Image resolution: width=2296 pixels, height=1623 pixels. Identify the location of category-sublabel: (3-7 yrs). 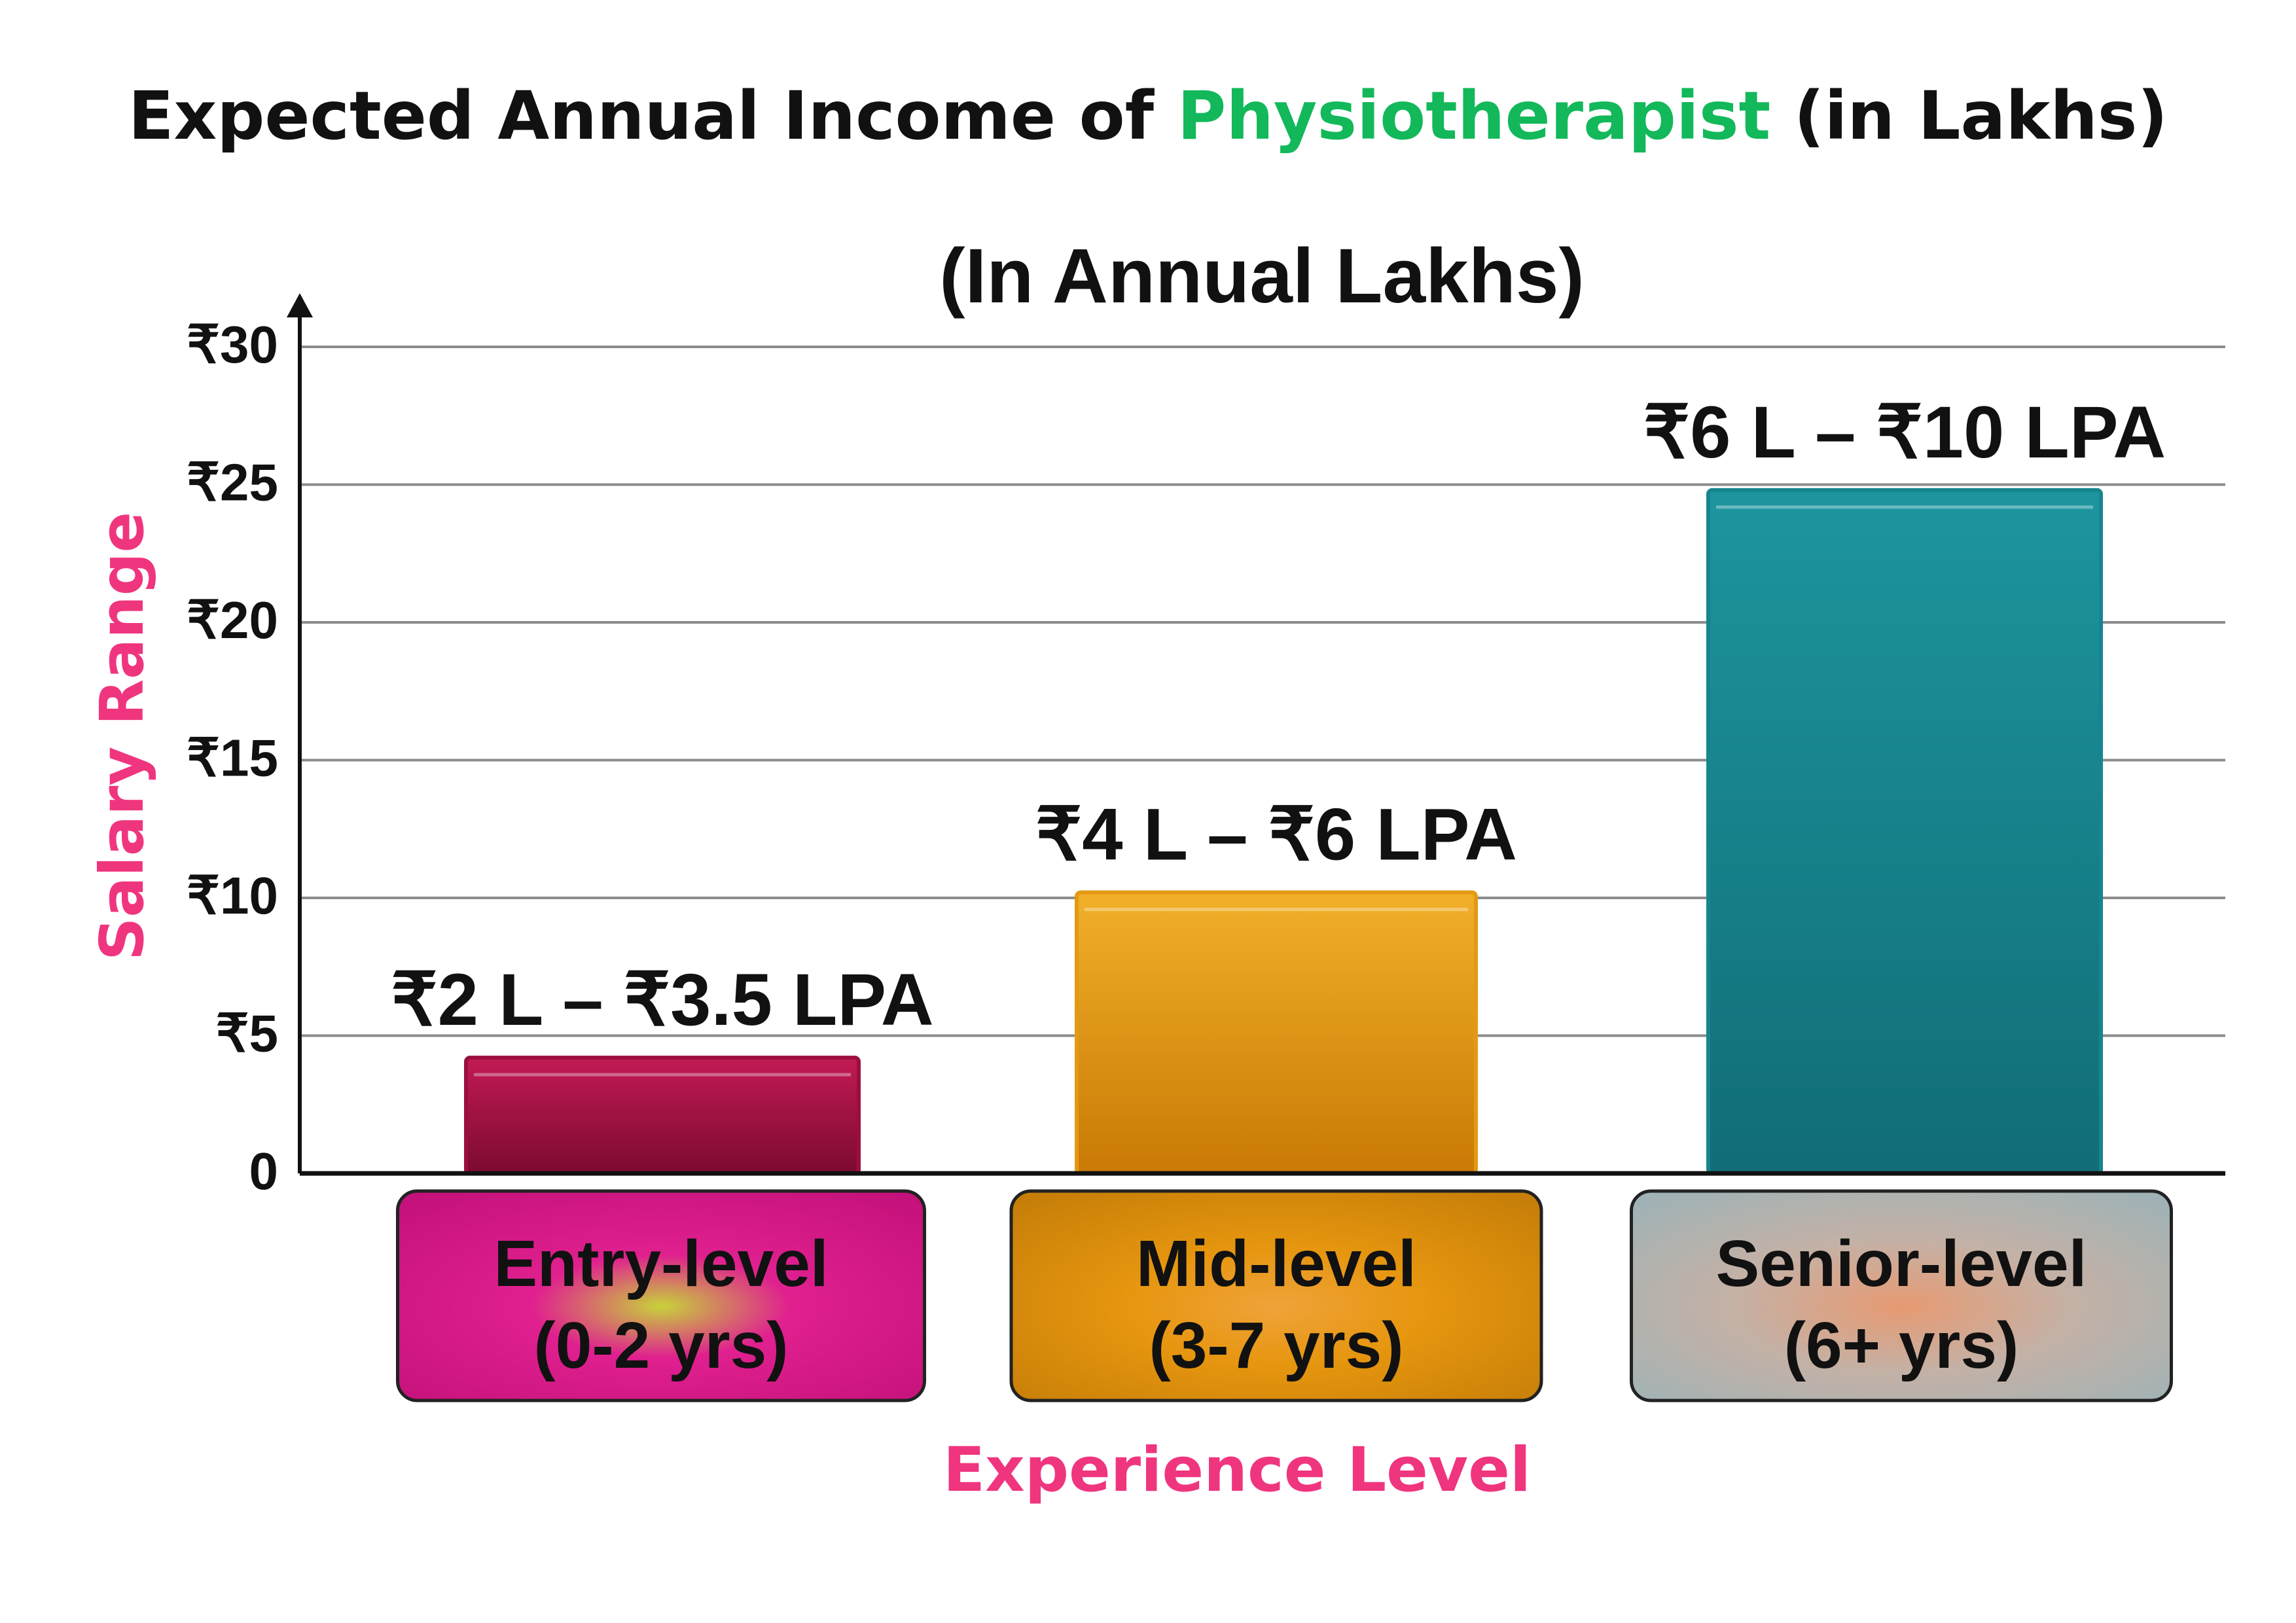
(1276, 1346).